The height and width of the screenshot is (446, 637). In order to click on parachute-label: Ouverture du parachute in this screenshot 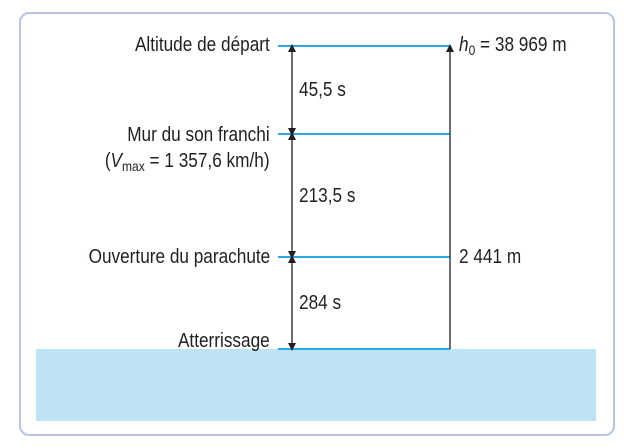, I will do `click(179, 257)`.